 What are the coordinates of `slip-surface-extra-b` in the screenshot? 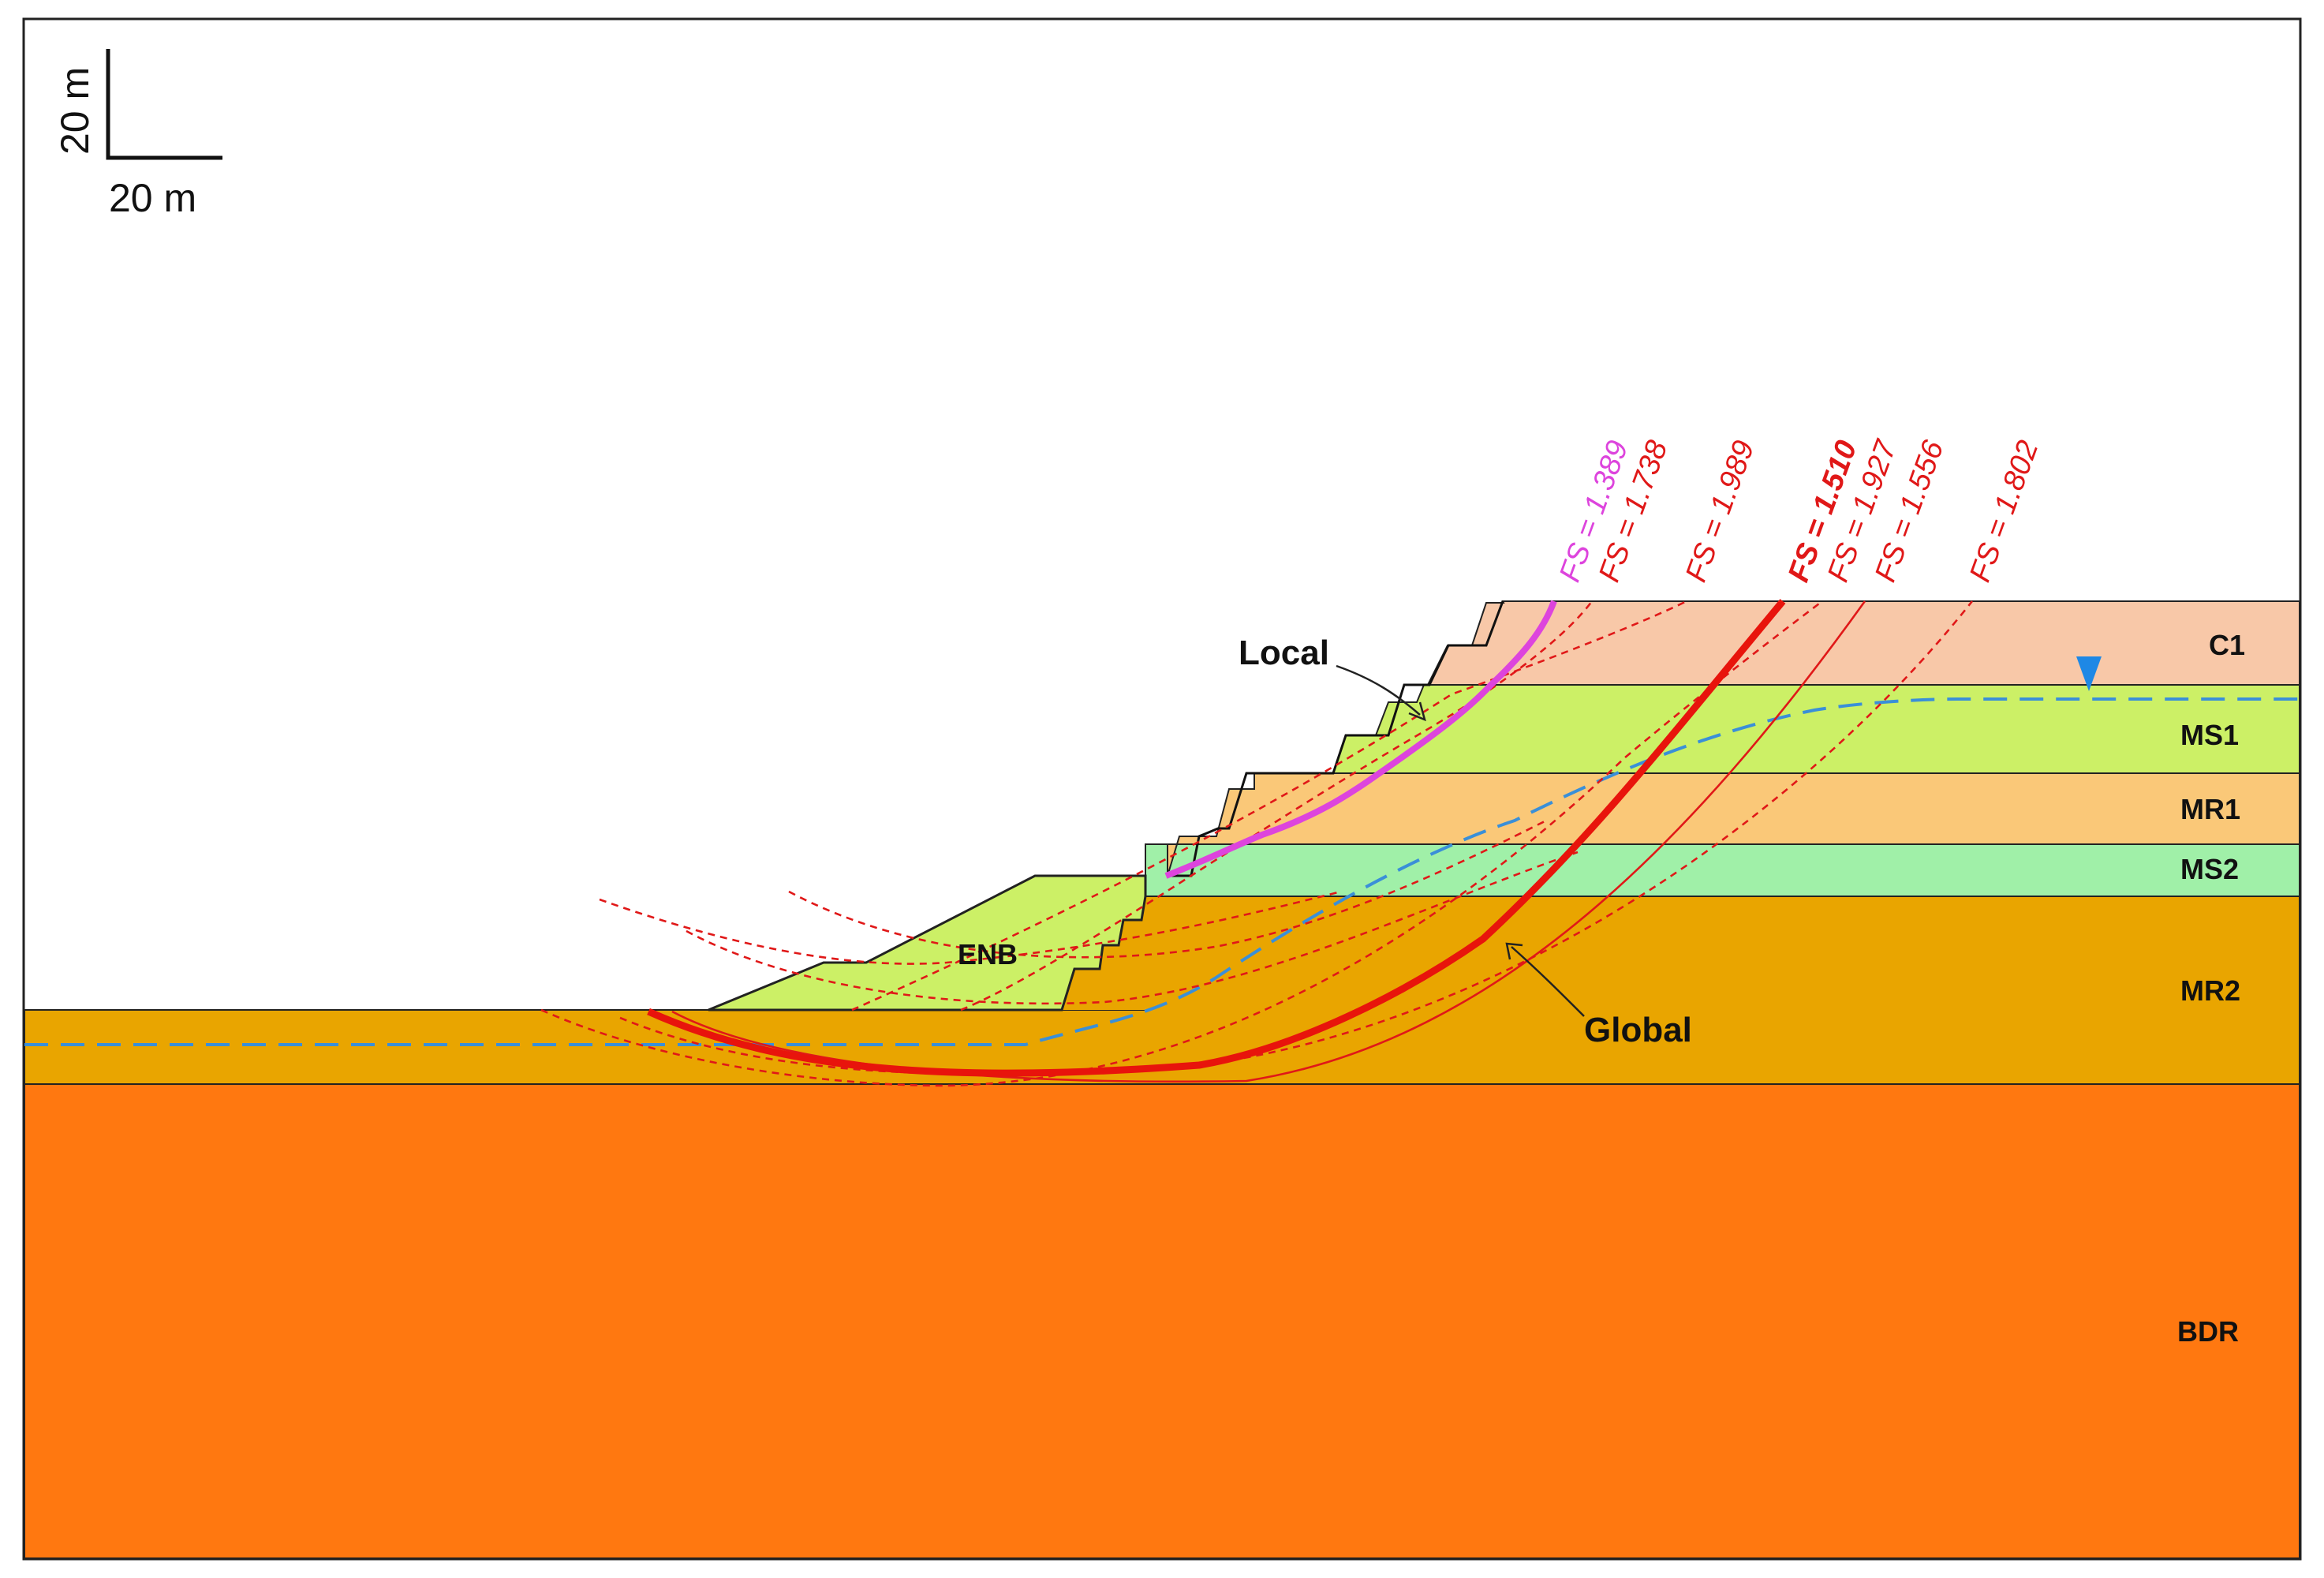 It's located at (1132, 928).